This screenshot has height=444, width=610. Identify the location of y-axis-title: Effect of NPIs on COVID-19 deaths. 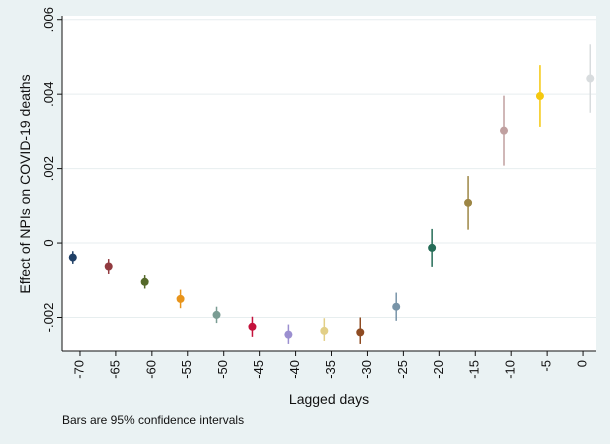
(25, 183).